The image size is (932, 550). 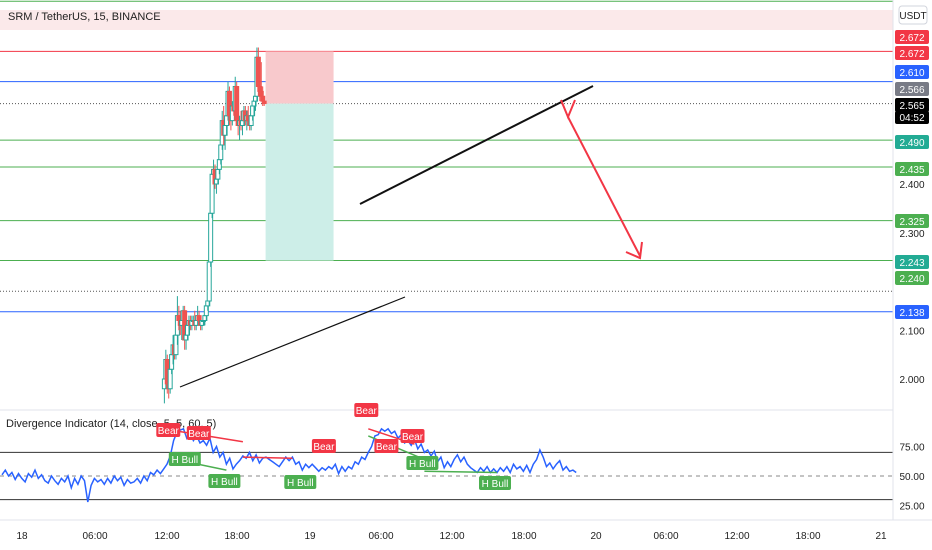 What do you see at coordinates (596, 536) in the screenshot?
I see `time-tick-8: 20` at bounding box center [596, 536].